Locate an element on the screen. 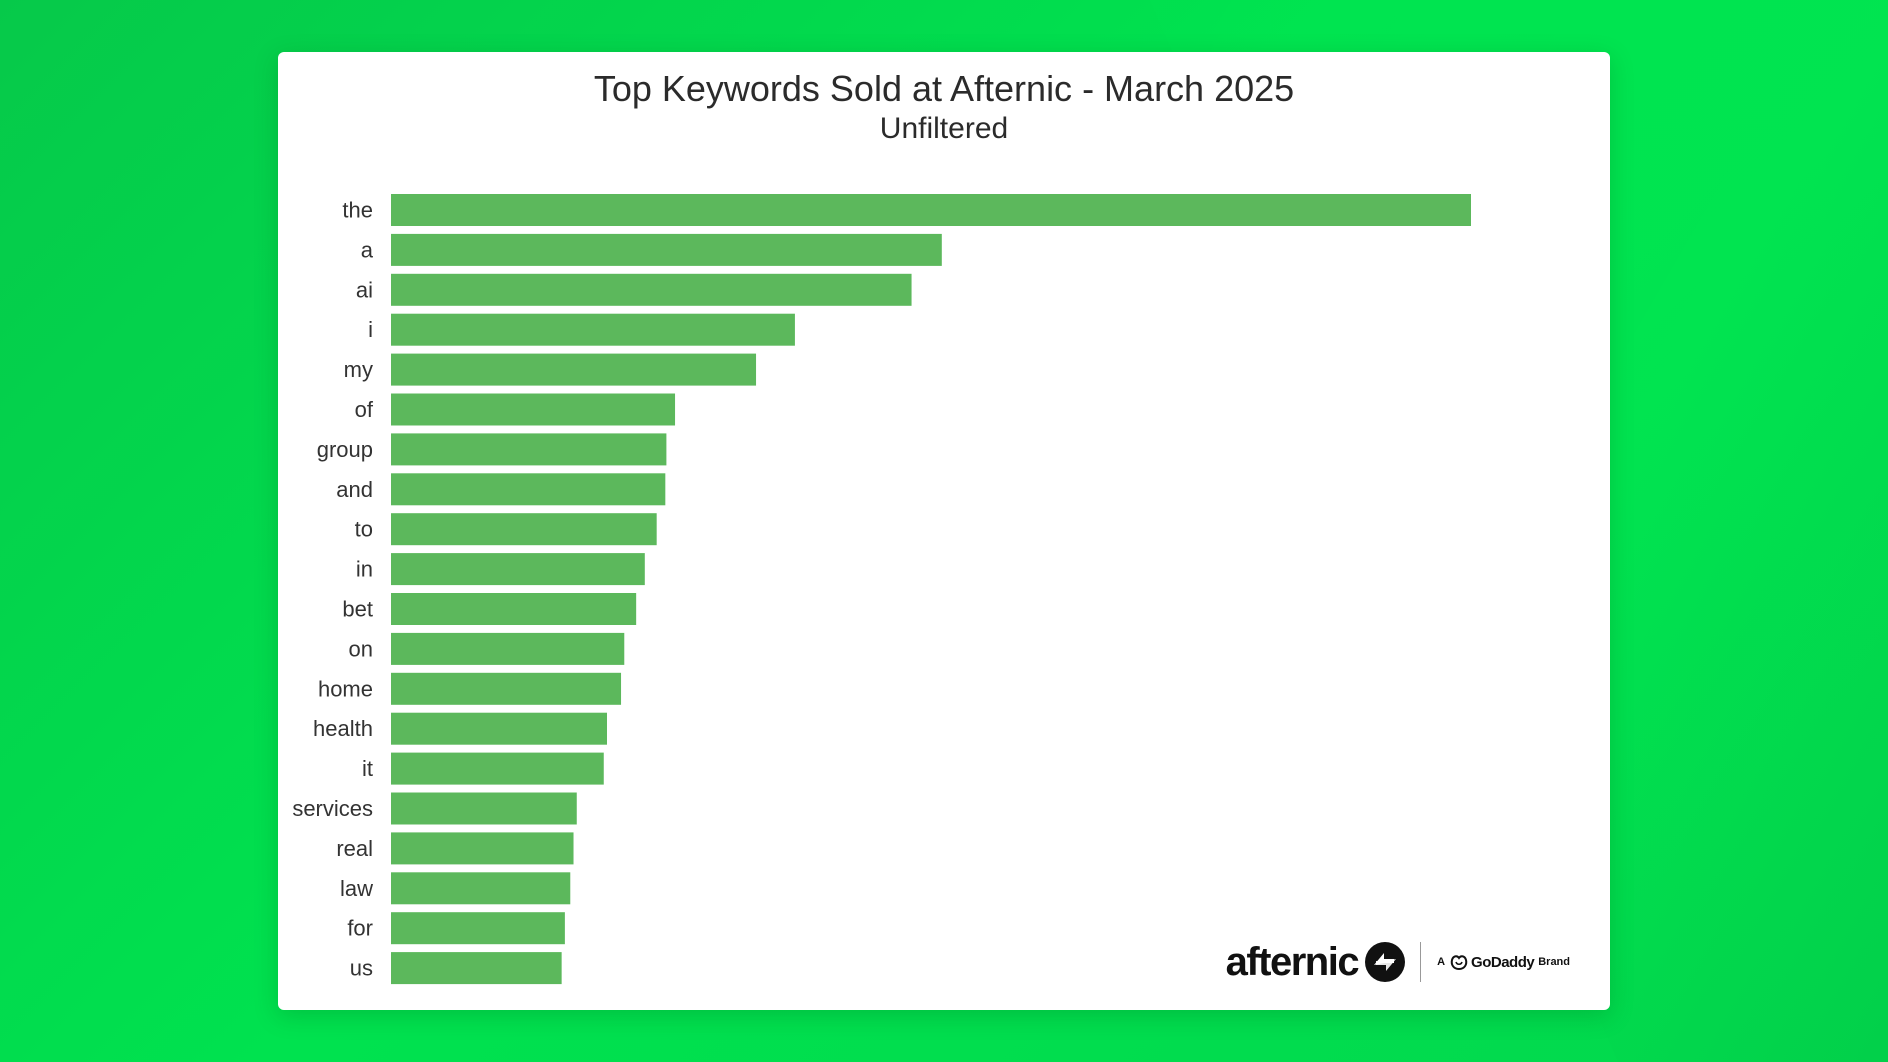 The width and height of the screenshot is (1888, 1062). chart-subtitle: Unfiltered is located at coordinates (944, 128).